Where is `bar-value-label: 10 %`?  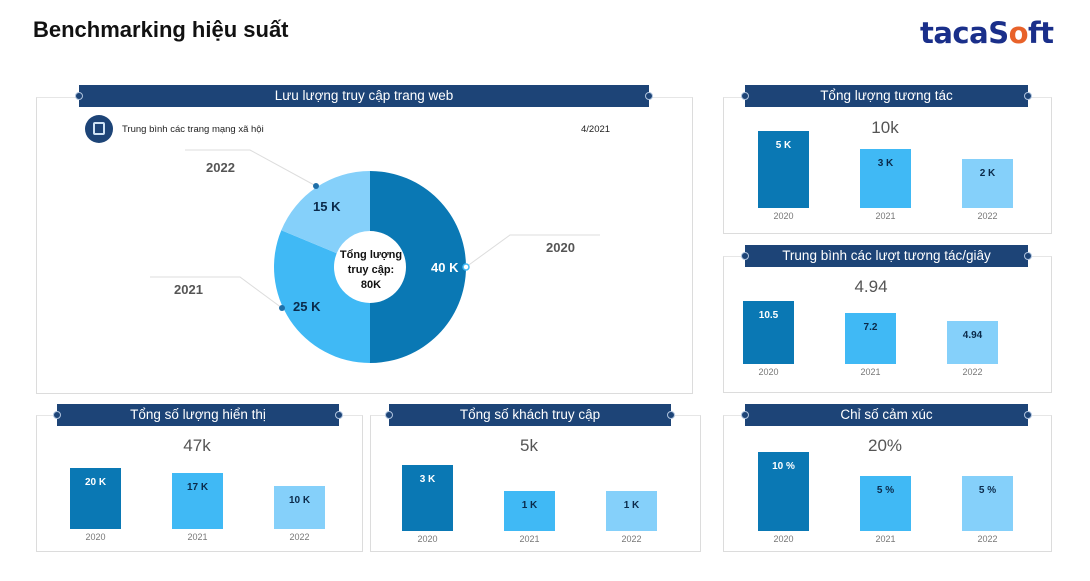
bar-value-label: 10 % is located at coordinates (783, 466).